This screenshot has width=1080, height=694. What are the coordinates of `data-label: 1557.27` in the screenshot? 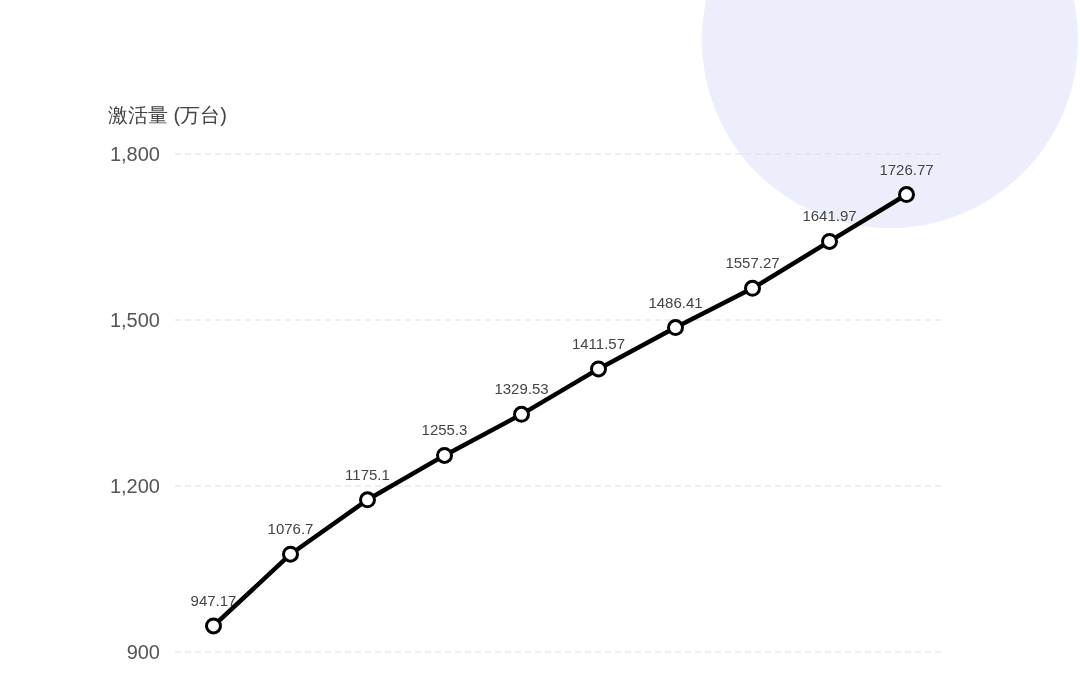 It's located at (752, 263).